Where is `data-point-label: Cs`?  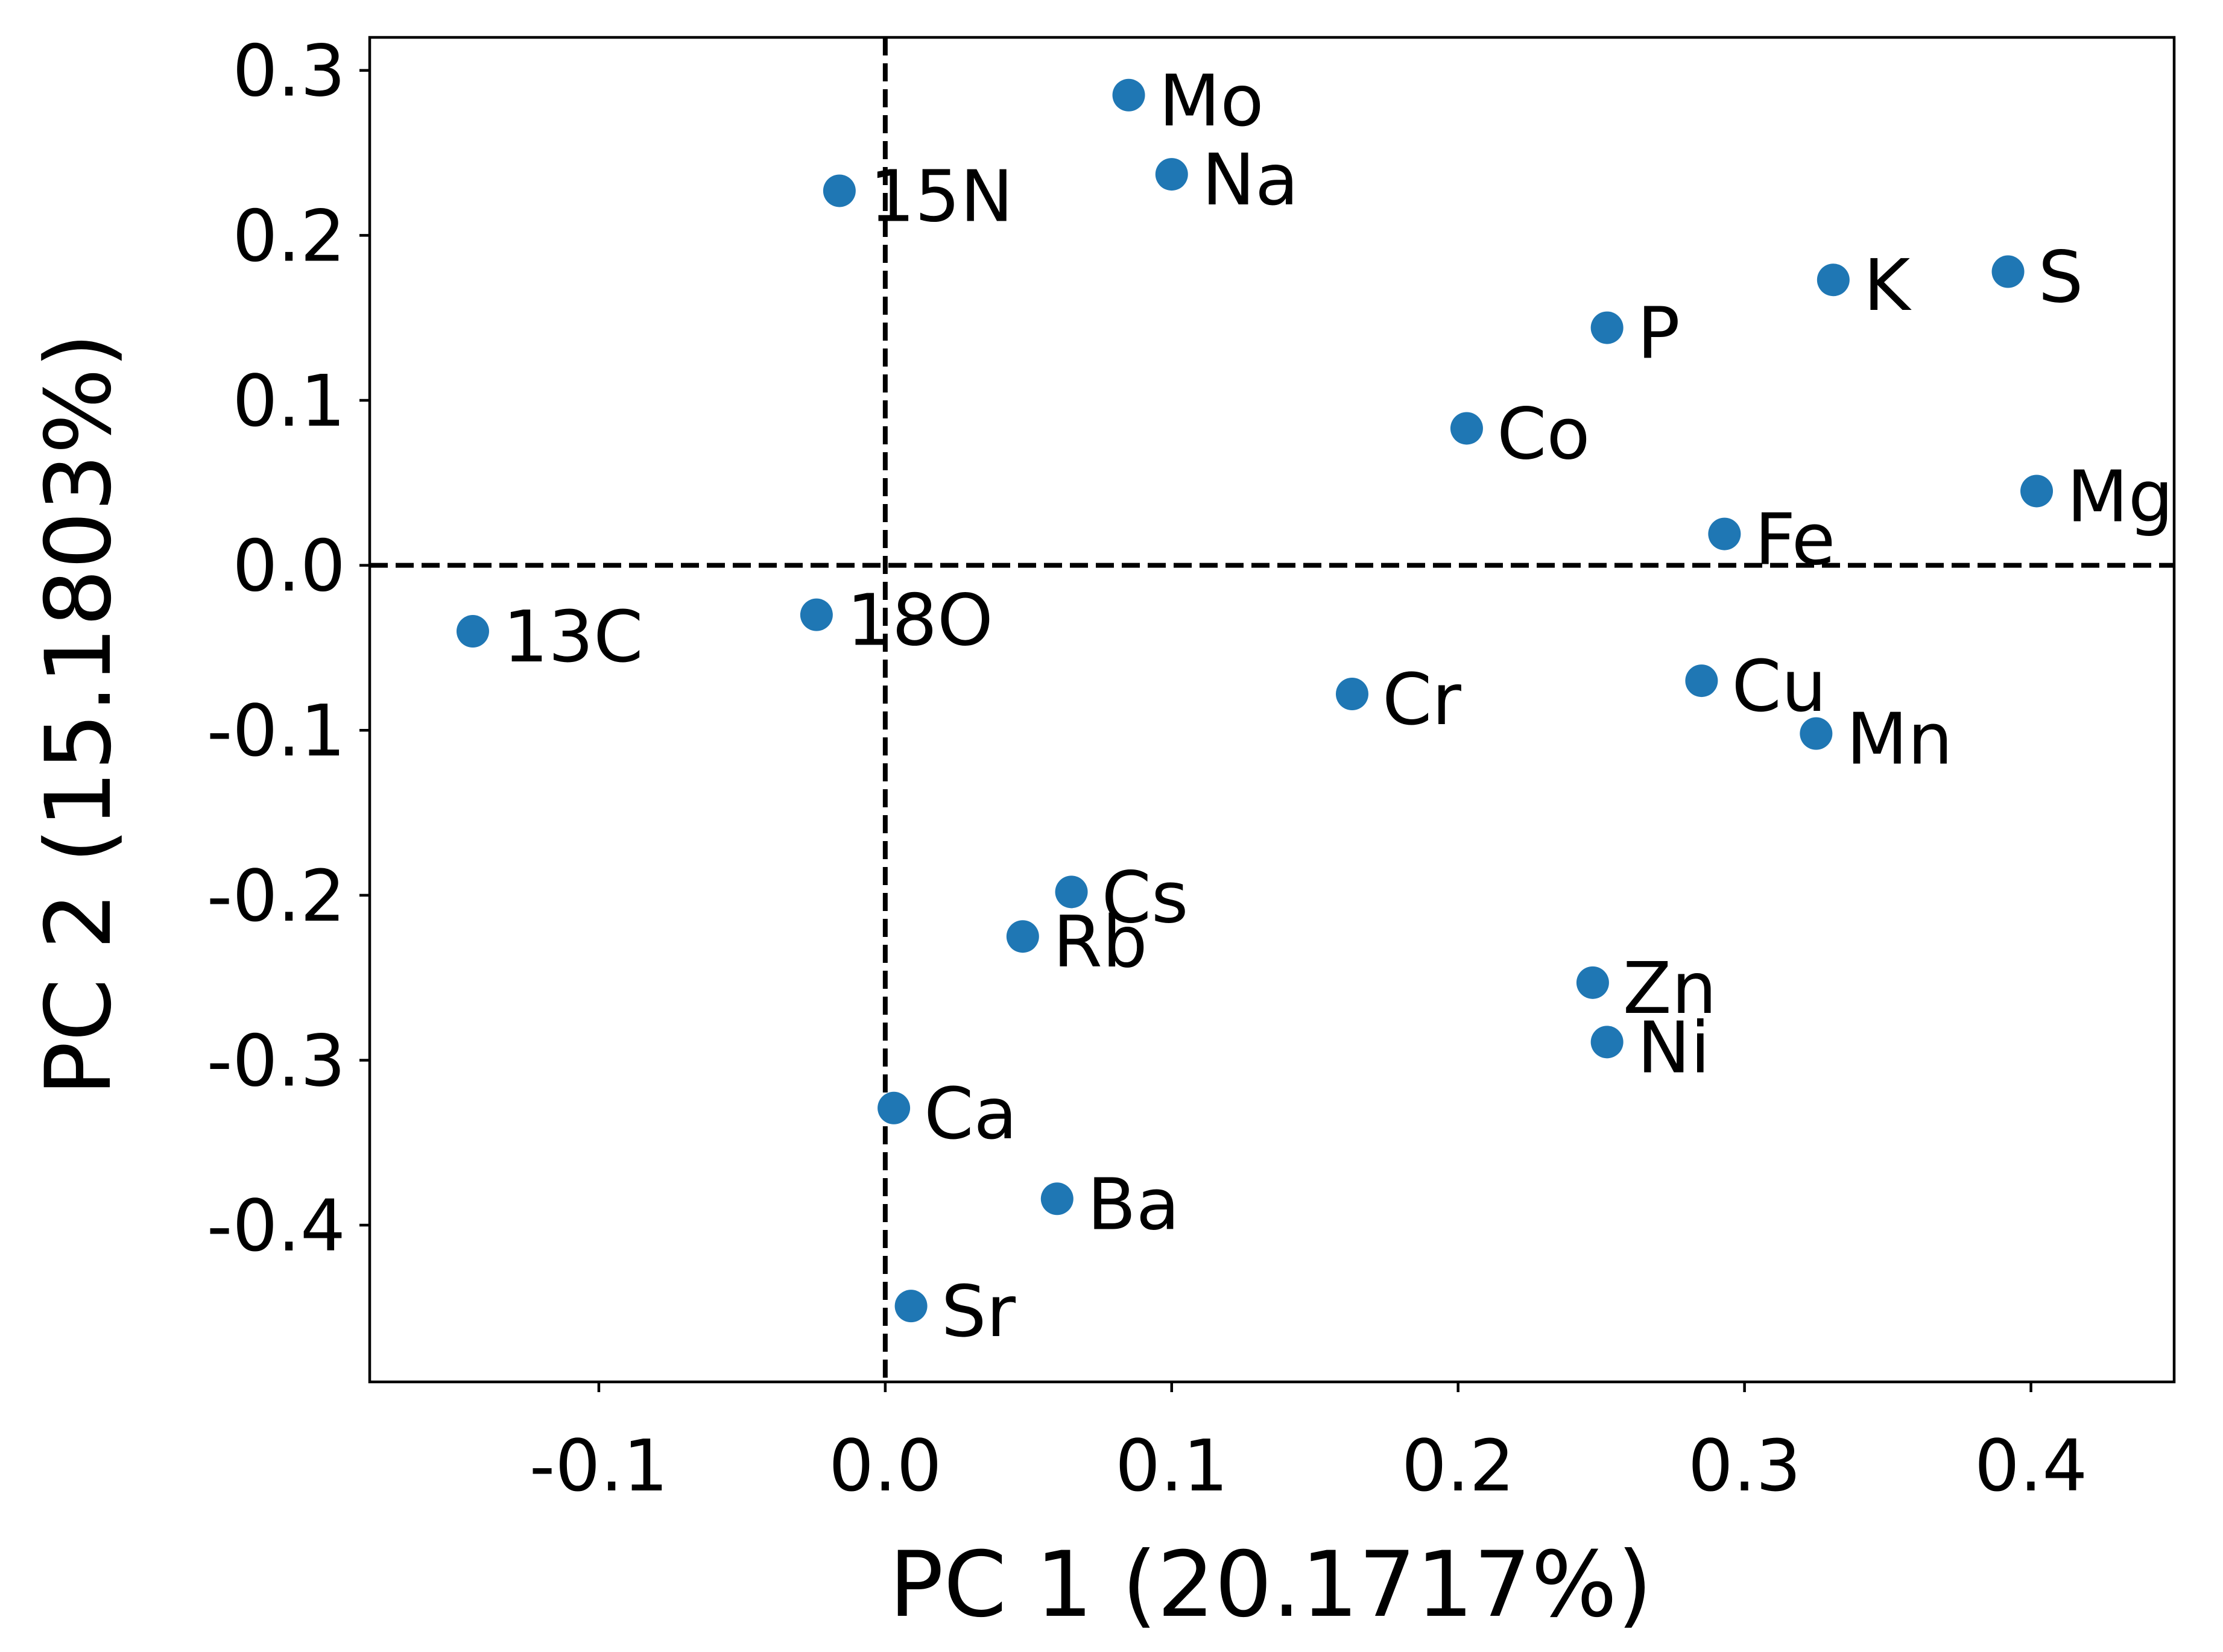 data-point-label: Cs is located at coordinates (1145, 897).